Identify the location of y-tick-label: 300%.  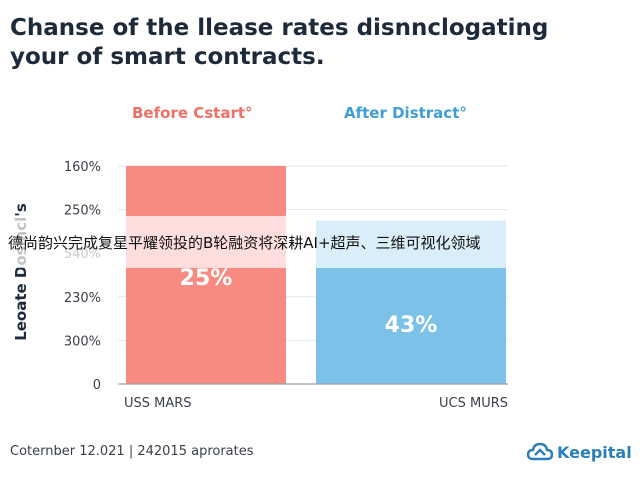
(82, 341).